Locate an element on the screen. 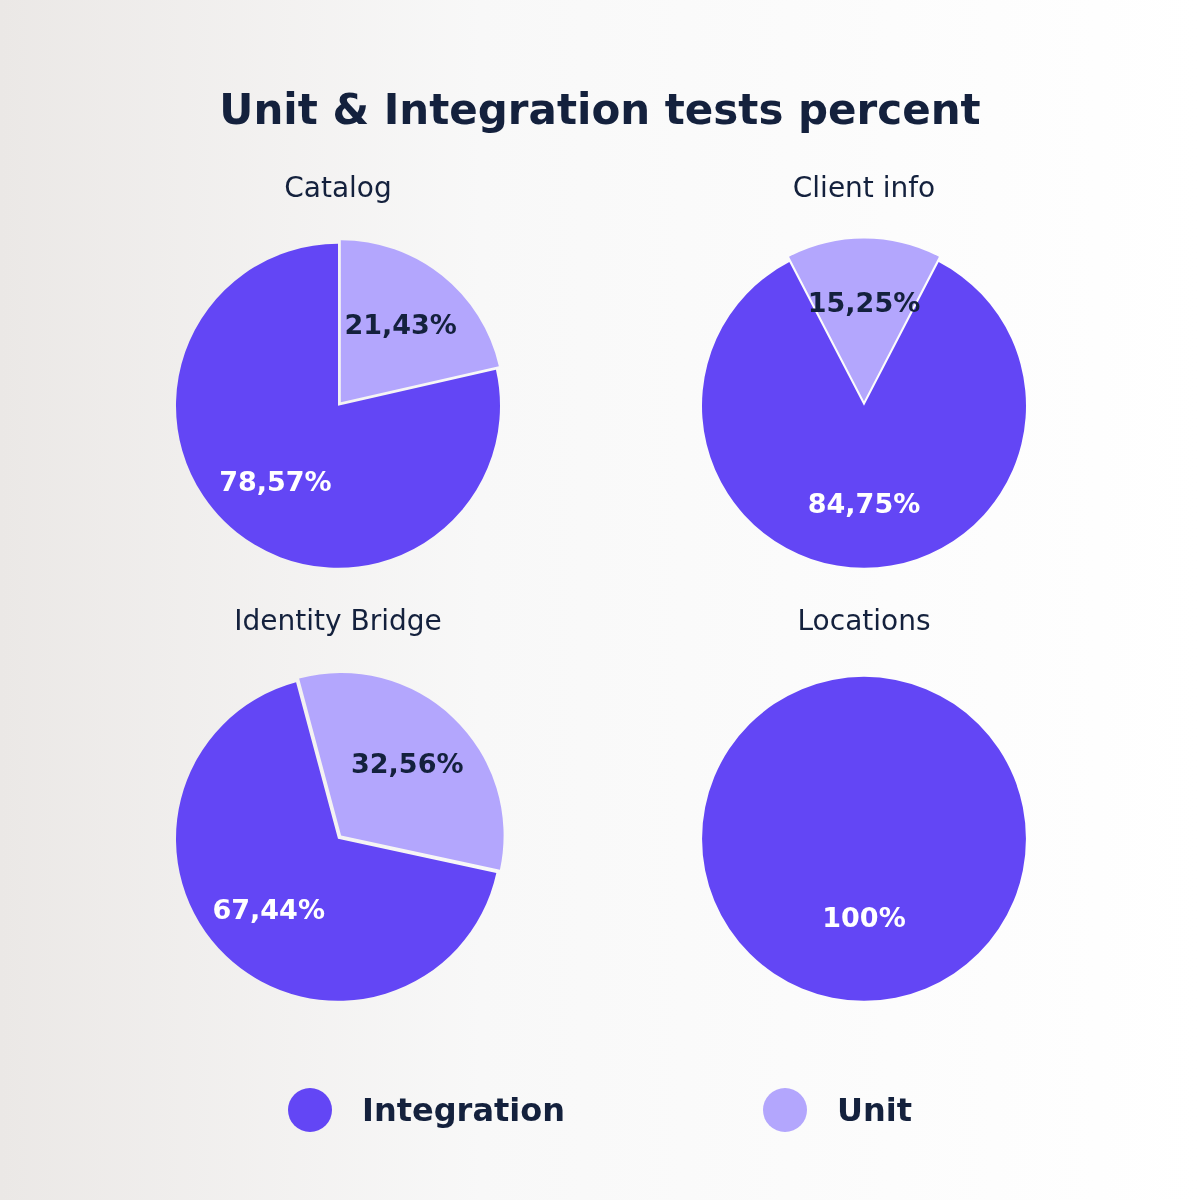 This screenshot has height=1200, width=1200. chart-title: Client info is located at coordinates (864, 188).